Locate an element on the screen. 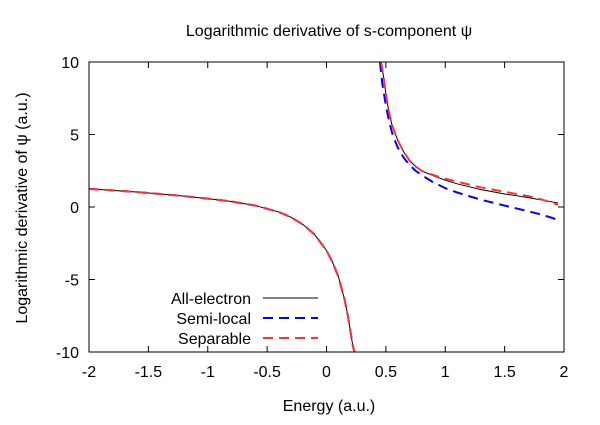 Image resolution: width=600 pixels, height=425 pixels. legend-label: Separable is located at coordinates (214, 339).